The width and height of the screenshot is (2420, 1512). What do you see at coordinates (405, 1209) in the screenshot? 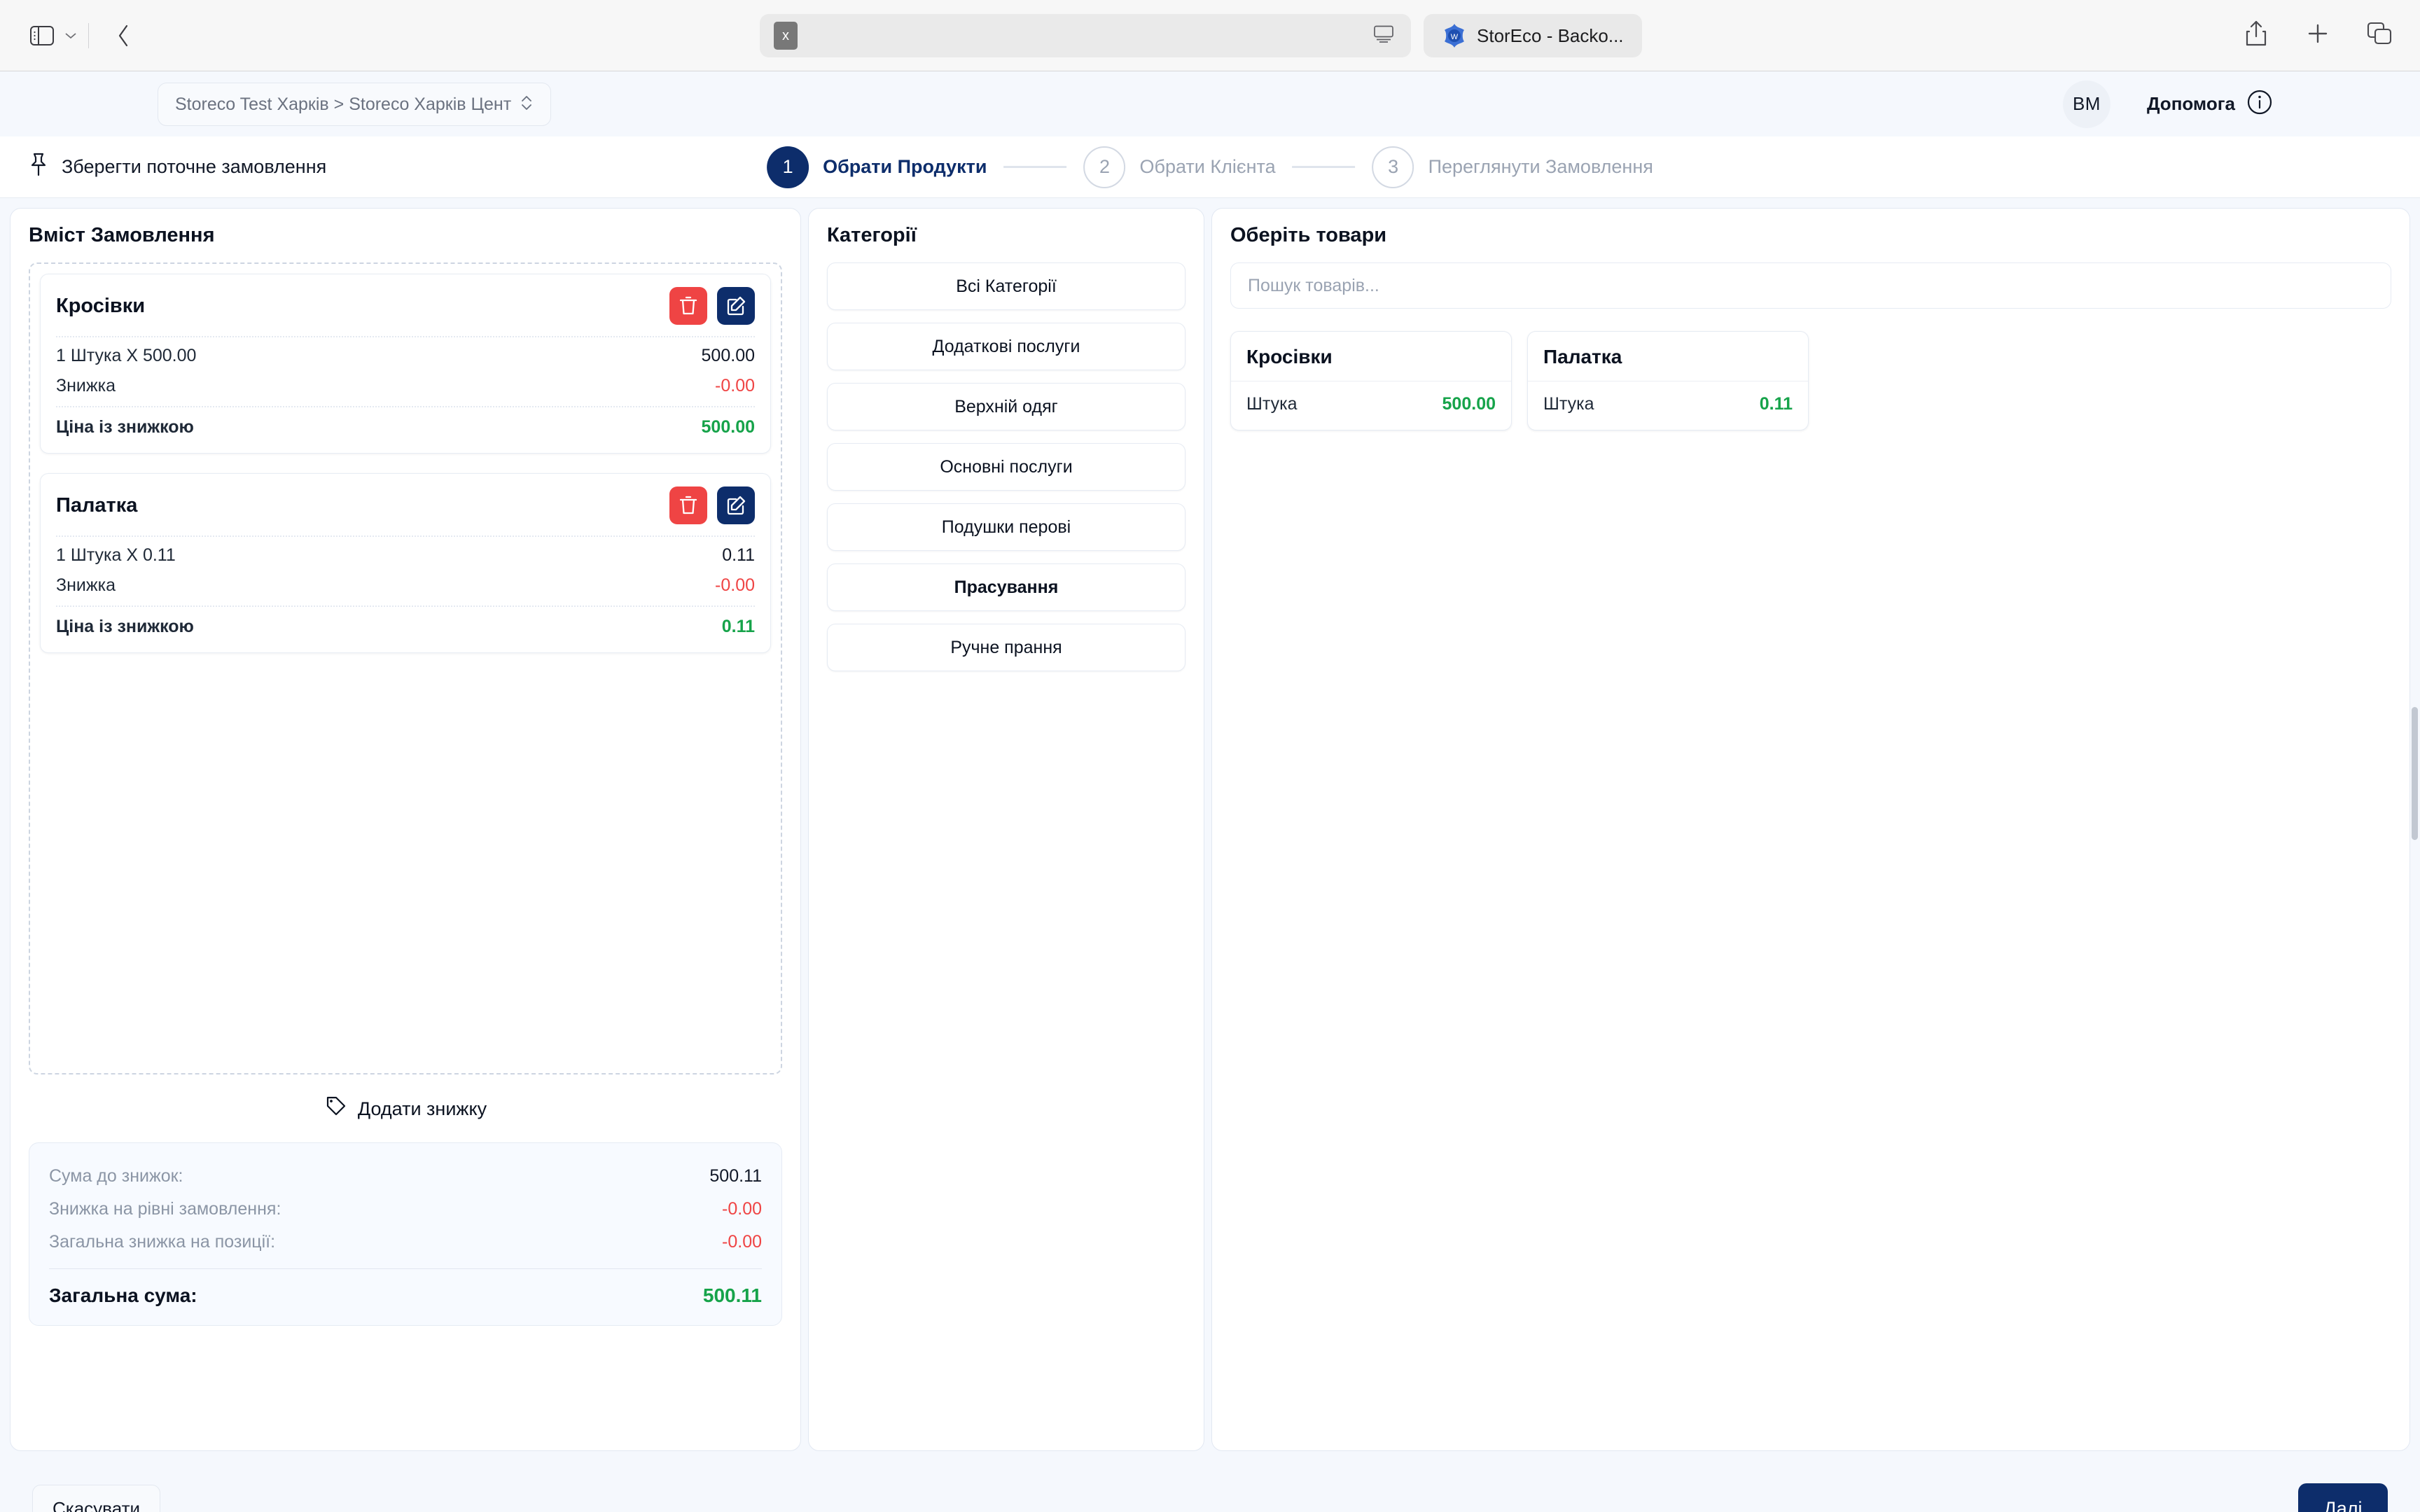
I see `summary-order-discount-row: Знижка на рівні замовлення: -0.00` at bounding box center [405, 1209].